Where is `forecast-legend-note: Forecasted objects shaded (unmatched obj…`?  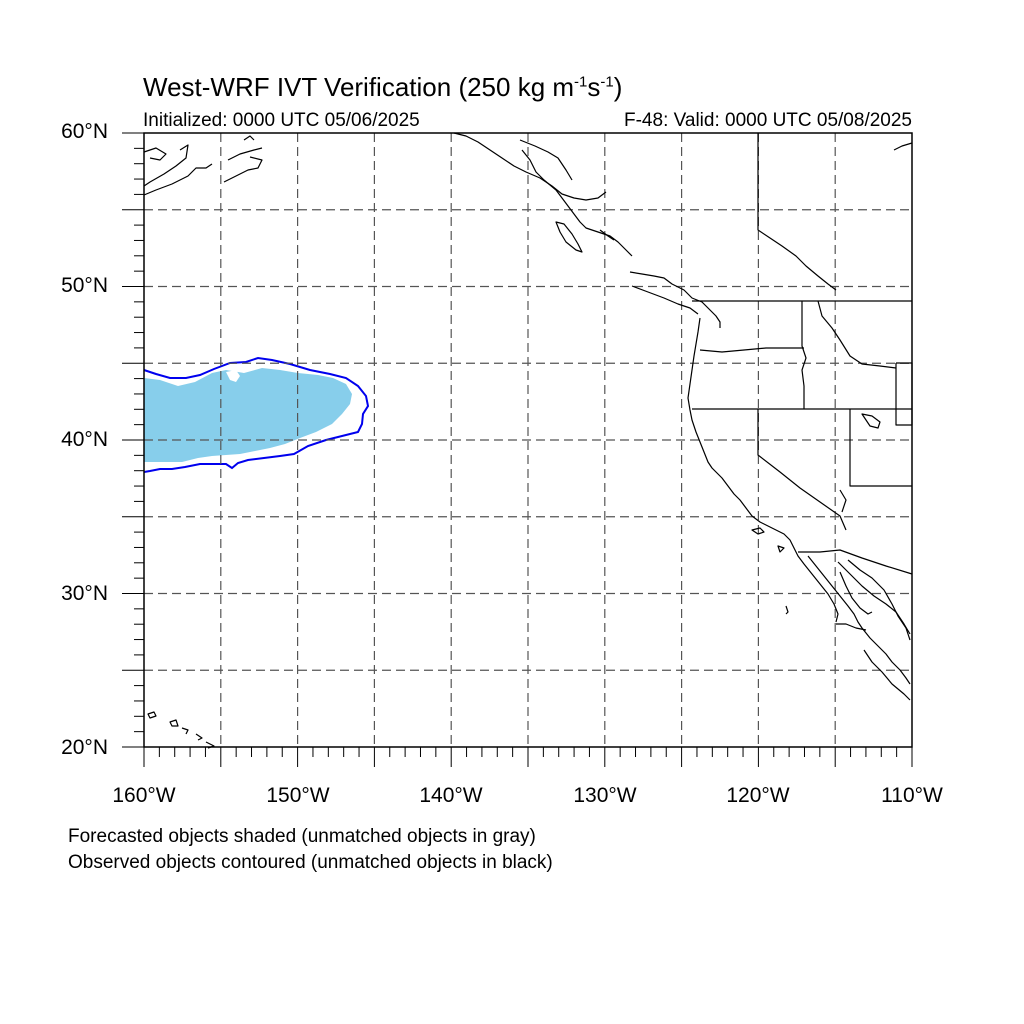 forecast-legend-note: Forecasted objects shaded (unmatched obj… is located at coordinates (302, 836).